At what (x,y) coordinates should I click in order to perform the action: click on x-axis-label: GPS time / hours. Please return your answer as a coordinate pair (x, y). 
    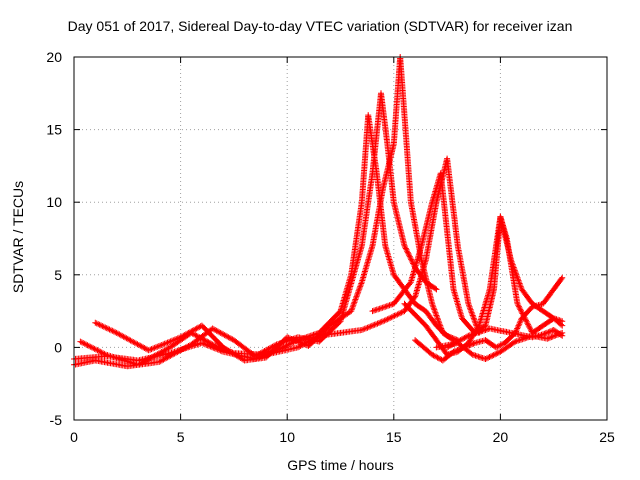
    Looking at the image, I should click on (340, 465).